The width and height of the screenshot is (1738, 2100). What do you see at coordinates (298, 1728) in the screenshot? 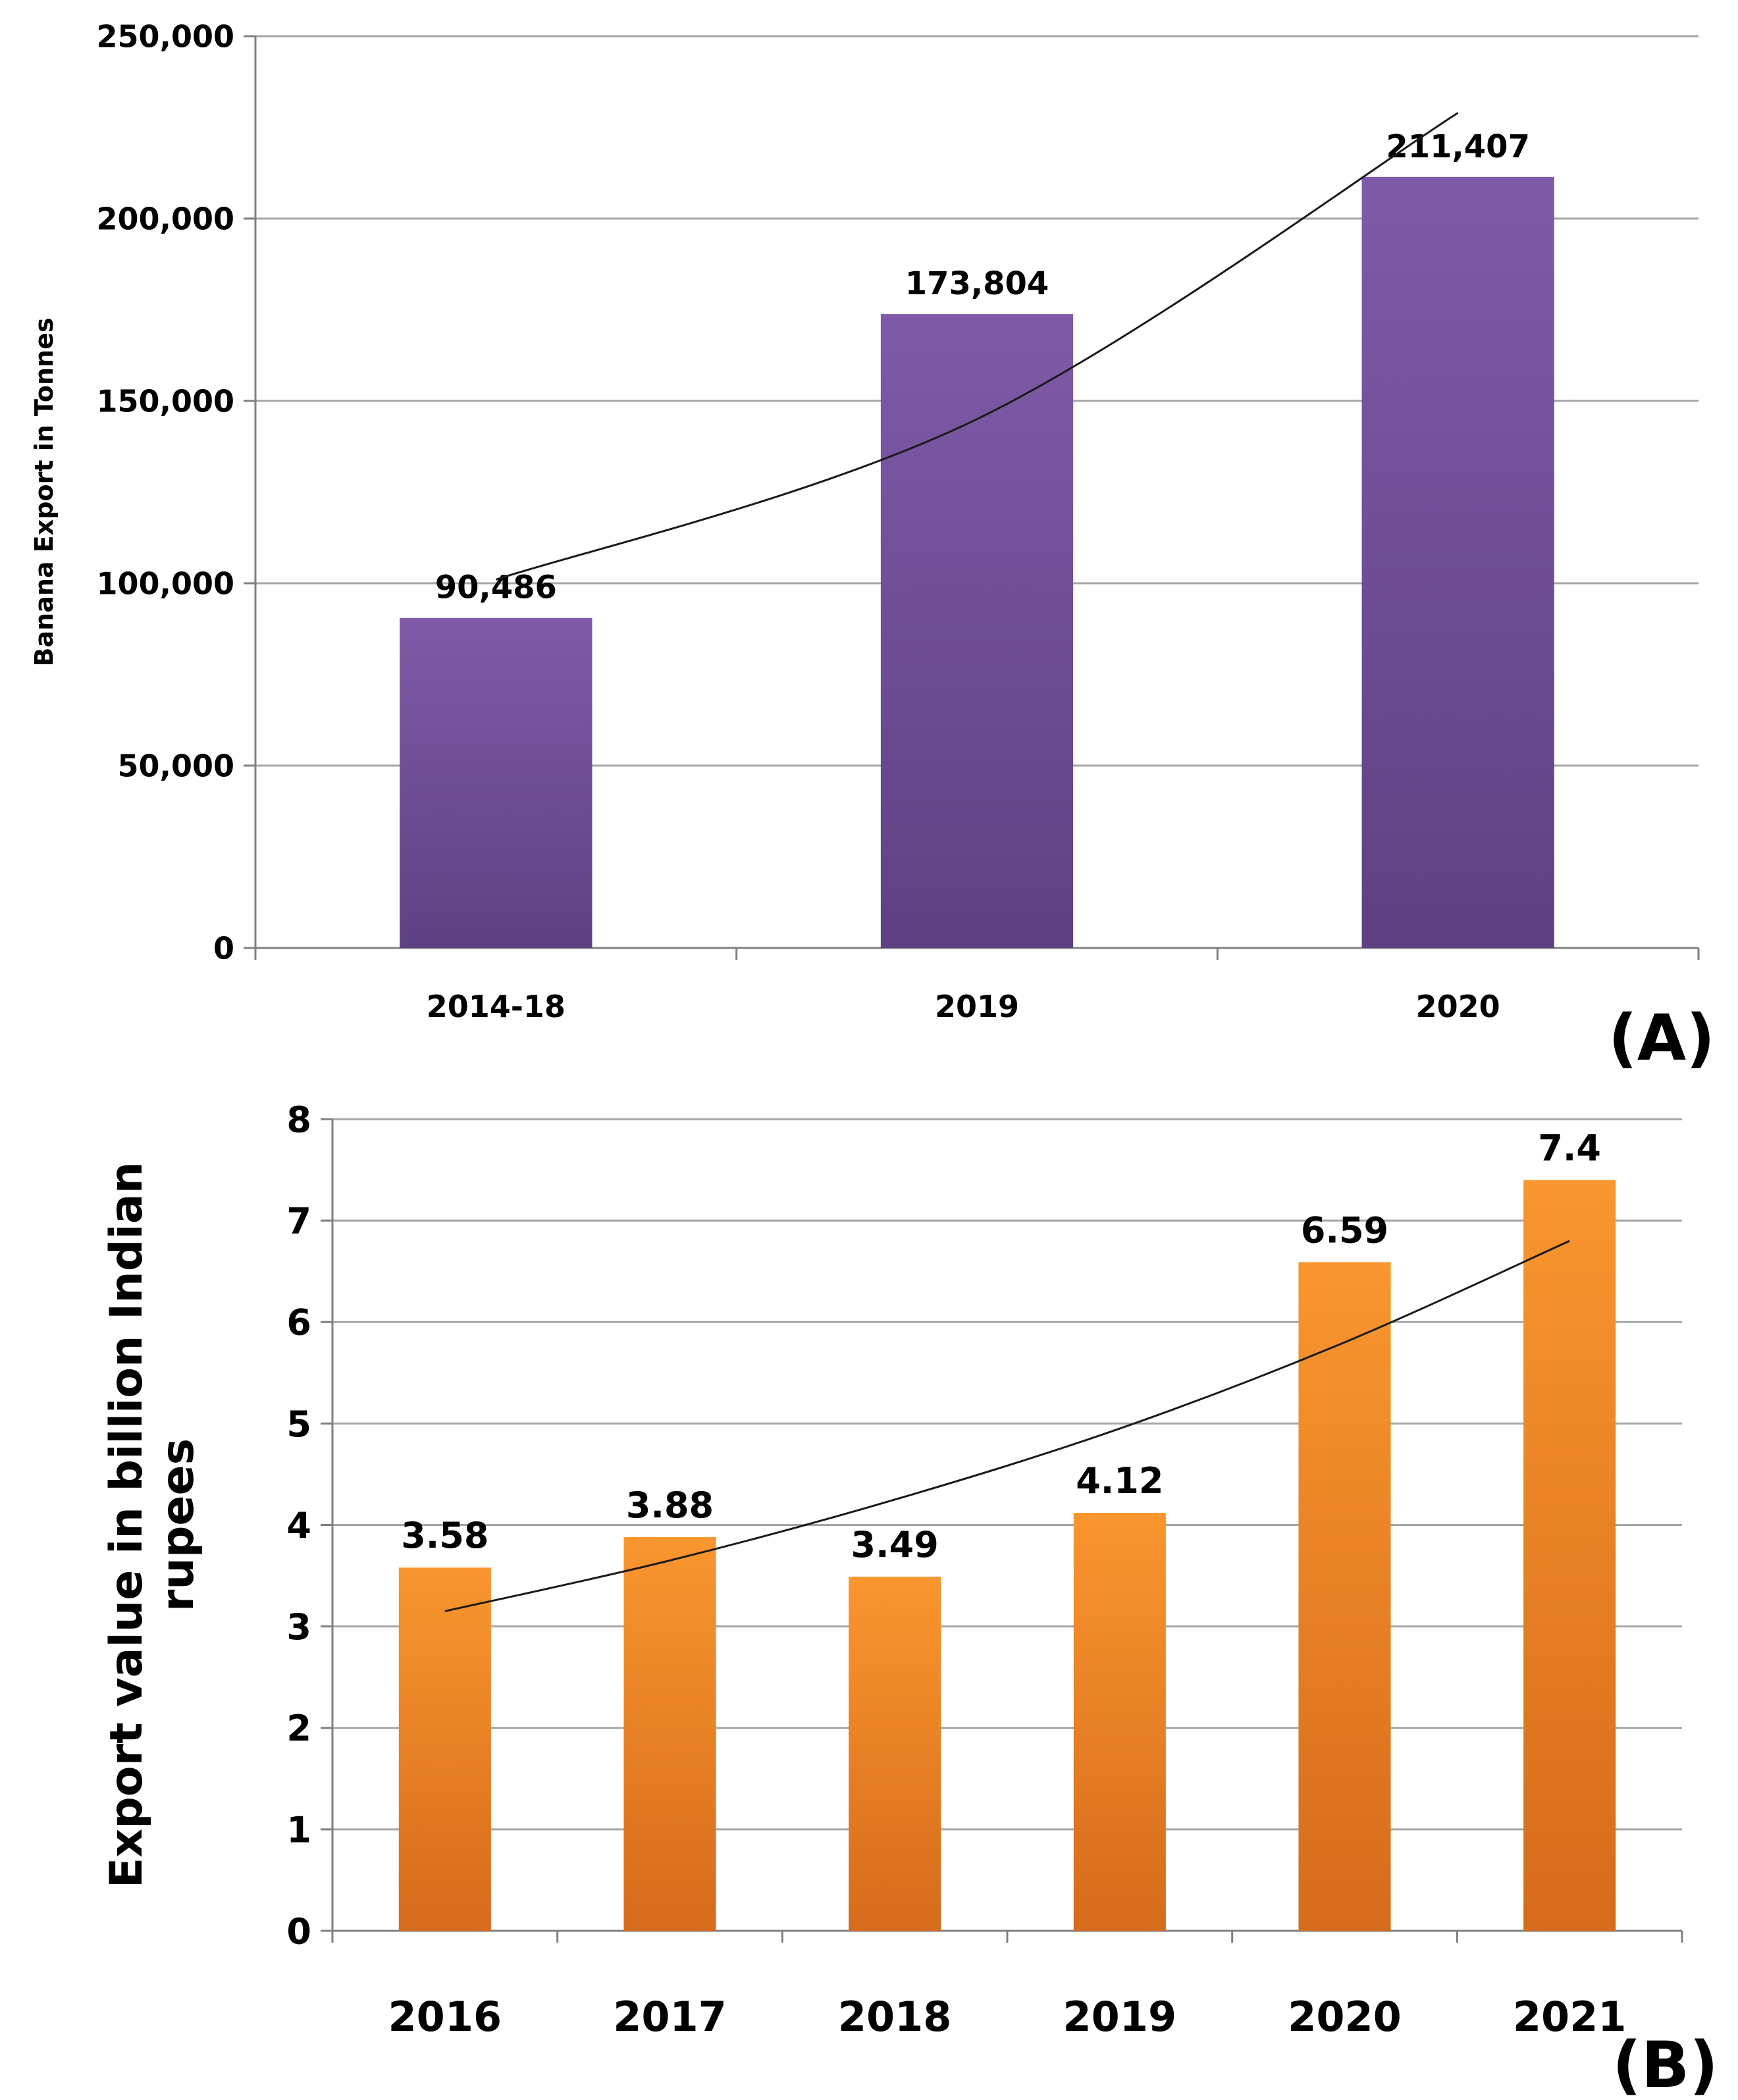
I see `y-tick-label: 2` at bounding box center [298, 1728].